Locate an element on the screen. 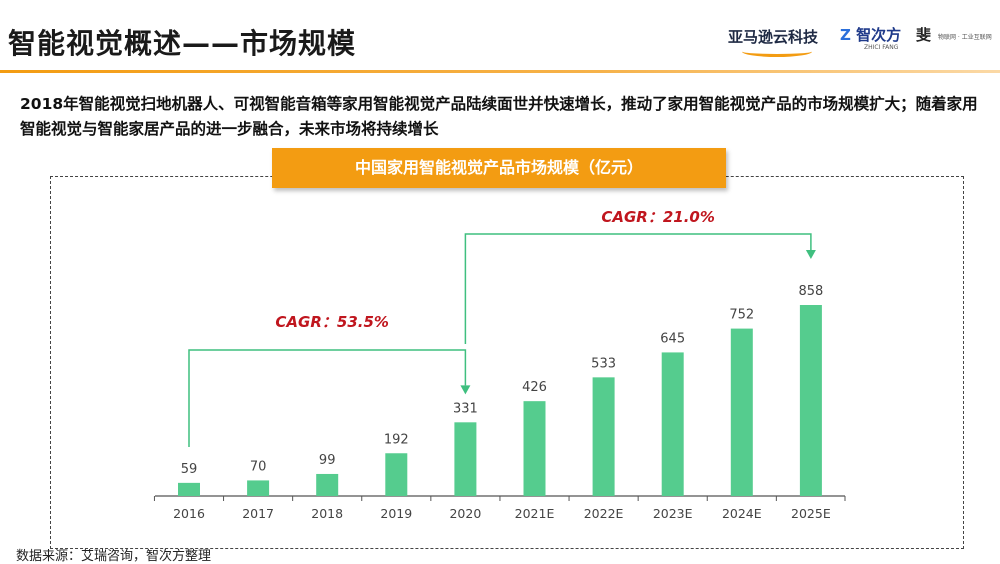 This screenshot has height=564, width=1000. data-label: 59 is located at coordinates (189, 469).